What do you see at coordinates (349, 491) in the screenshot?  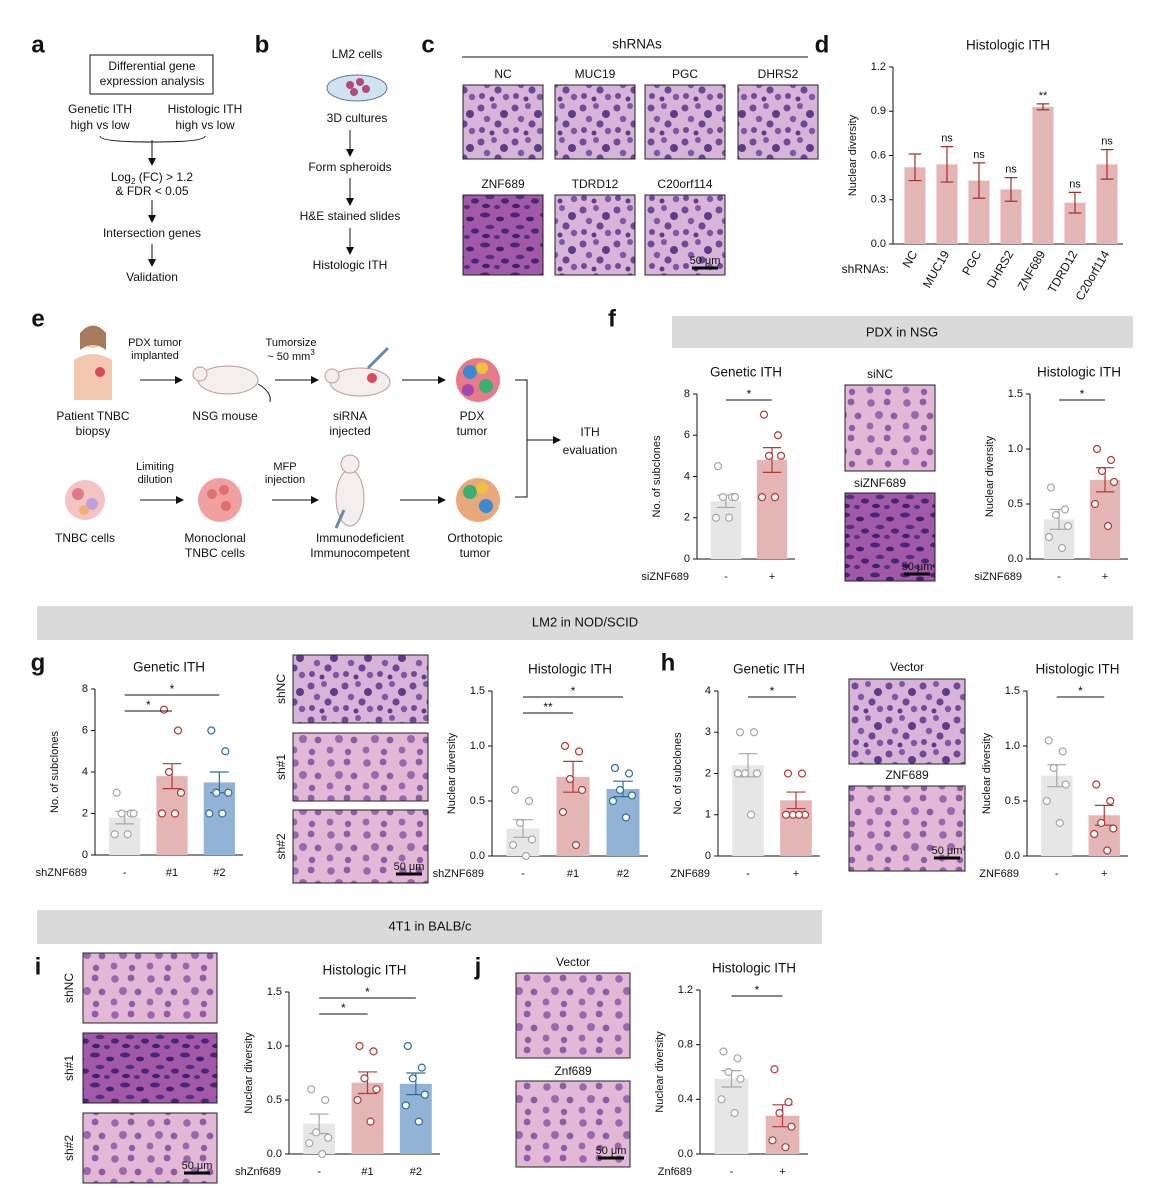 I see `mouse-upright-icon` at bounding box center [349, 491].